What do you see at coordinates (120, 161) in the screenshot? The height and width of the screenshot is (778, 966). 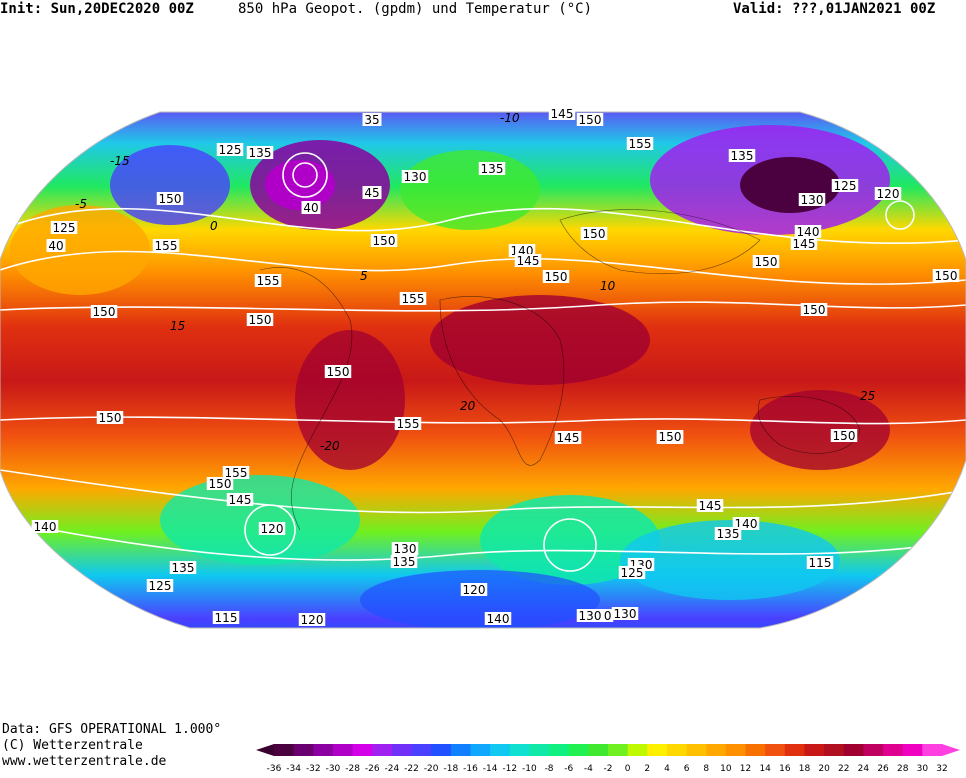 I see `temperature-isoline-label: -15` at bounding box center [120, 161].